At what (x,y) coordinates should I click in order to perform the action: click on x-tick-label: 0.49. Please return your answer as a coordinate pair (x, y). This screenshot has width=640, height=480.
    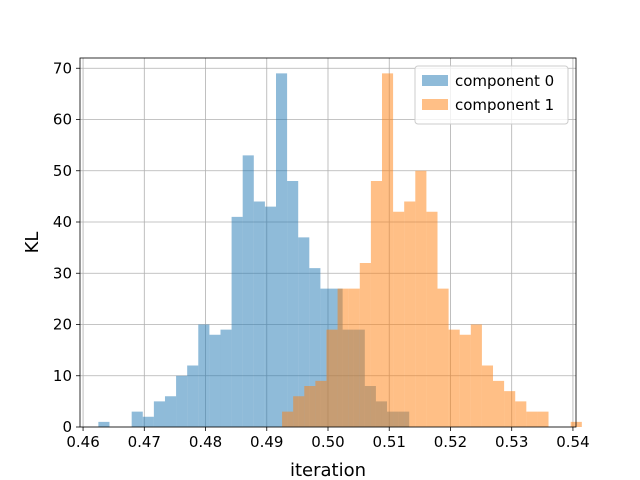
    Looking at the image, I should click on (266, 442).